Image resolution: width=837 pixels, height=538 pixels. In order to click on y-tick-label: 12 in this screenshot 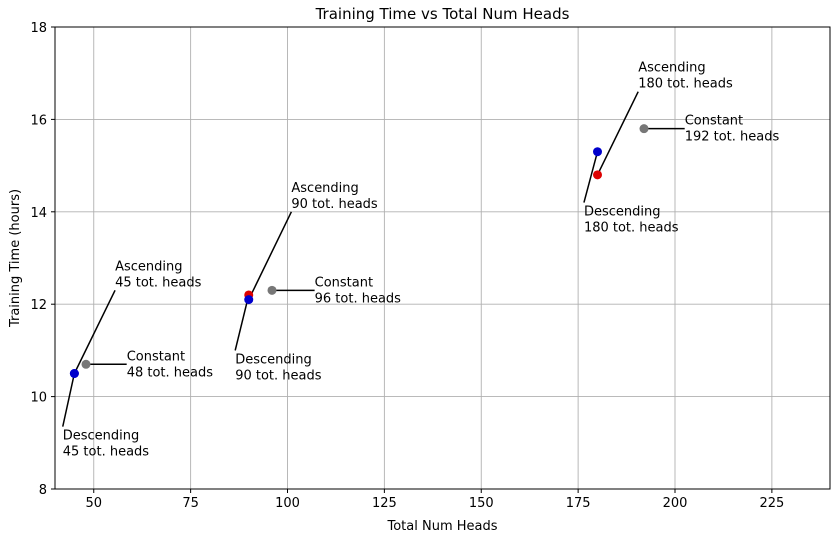, I will do `click(38, 305)`.